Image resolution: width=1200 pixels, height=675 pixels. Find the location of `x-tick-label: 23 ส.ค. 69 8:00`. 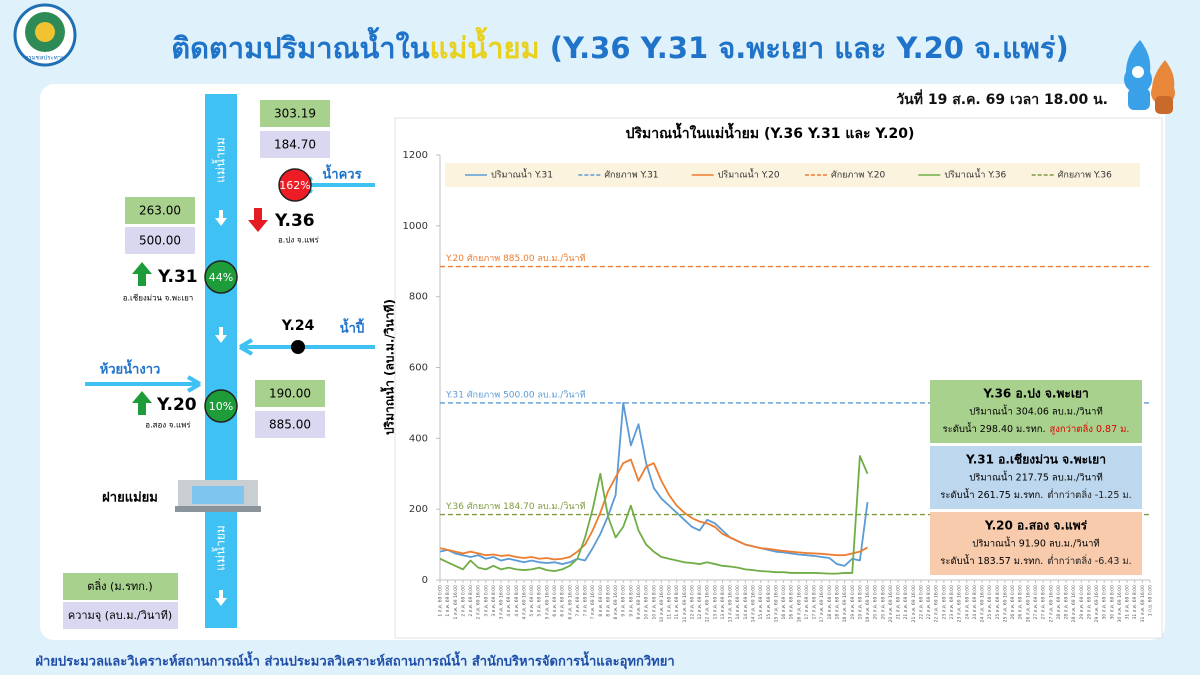

x-tick-label: 23 ส.ค. 69 8:00 is located at coordinates (952, 602).